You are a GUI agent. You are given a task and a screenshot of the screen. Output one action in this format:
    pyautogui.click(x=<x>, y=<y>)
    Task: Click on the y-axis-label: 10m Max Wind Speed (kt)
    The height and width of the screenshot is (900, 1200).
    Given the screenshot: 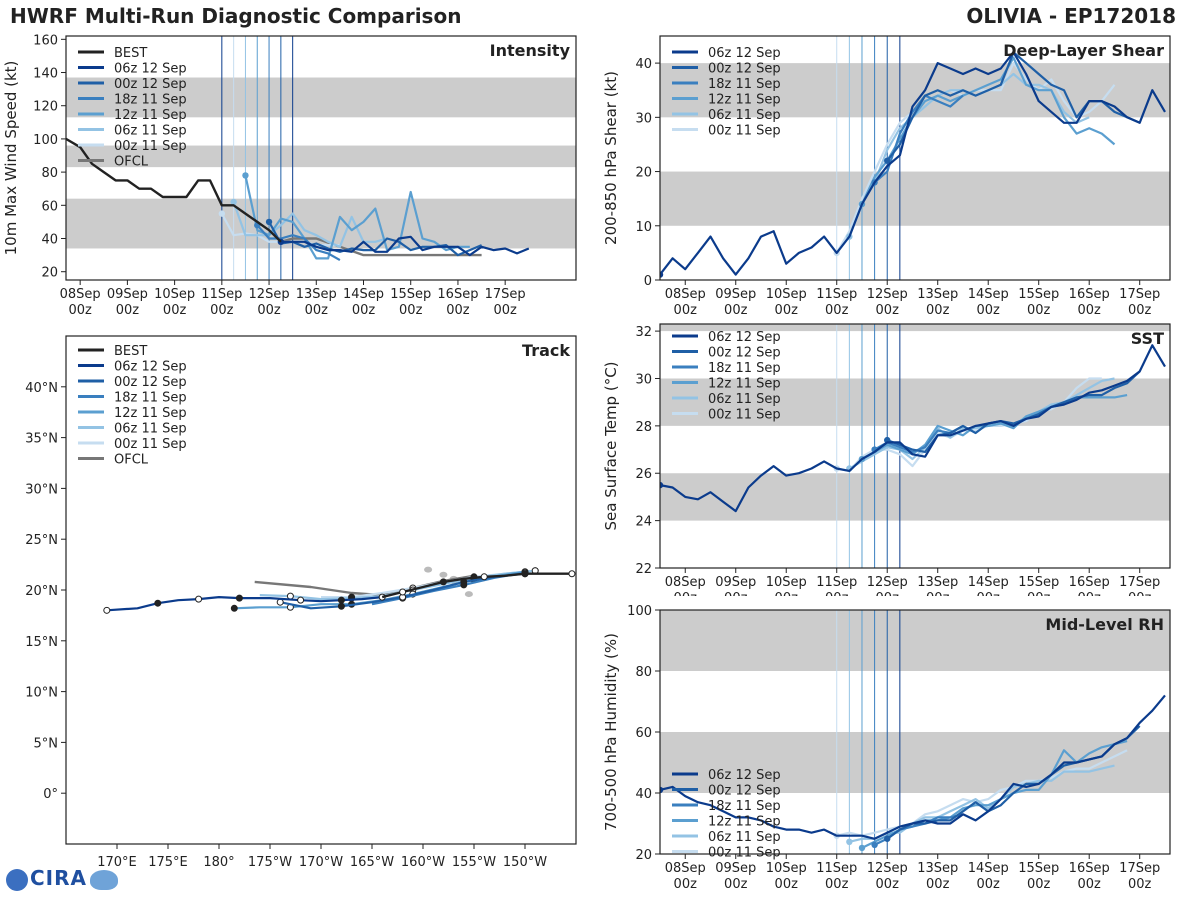 What is the action you would take?
    pyautogui.click(x=11, y=158)
    